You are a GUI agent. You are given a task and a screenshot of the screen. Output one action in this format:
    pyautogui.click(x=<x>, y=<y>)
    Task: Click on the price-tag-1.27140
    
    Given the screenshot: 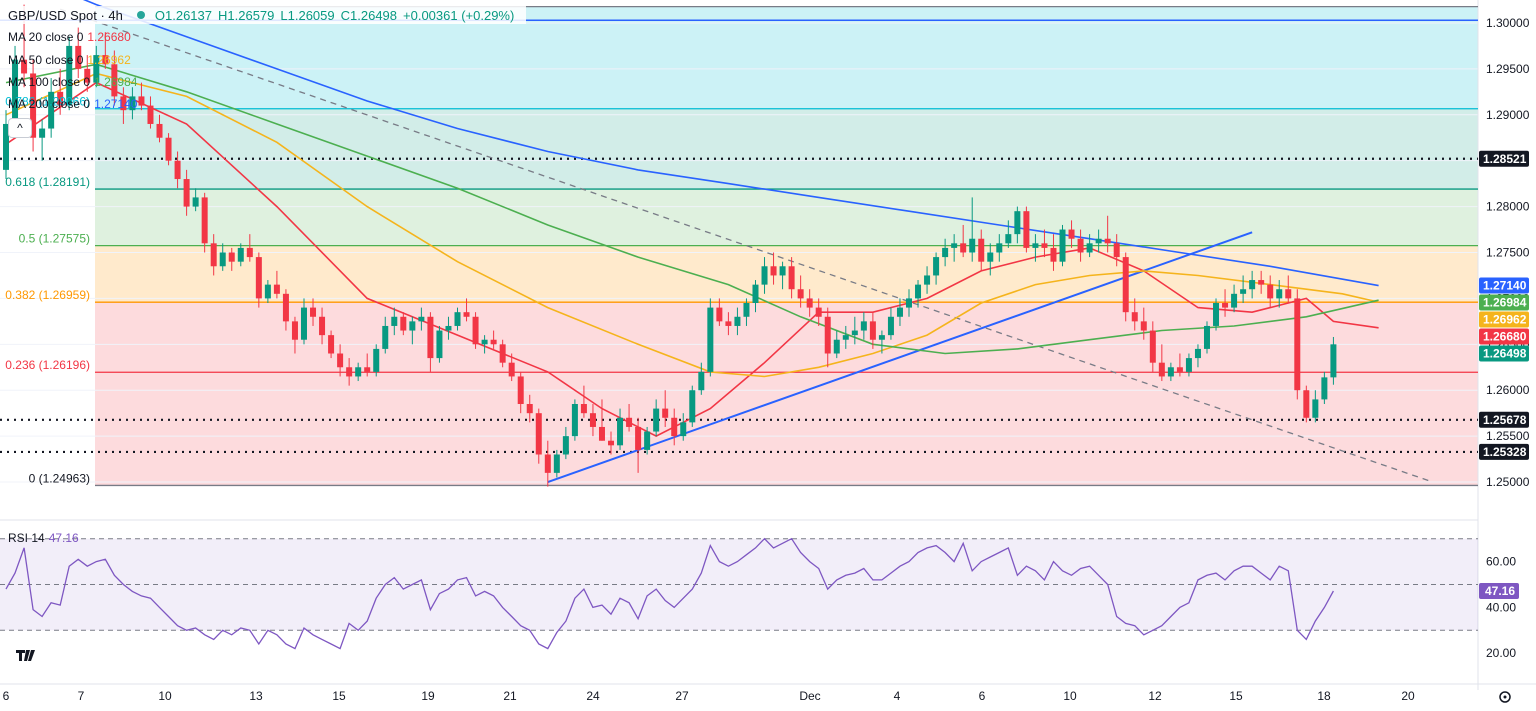 What is the action you would take?
    pyautogui.click(x=1504, y=285)
    